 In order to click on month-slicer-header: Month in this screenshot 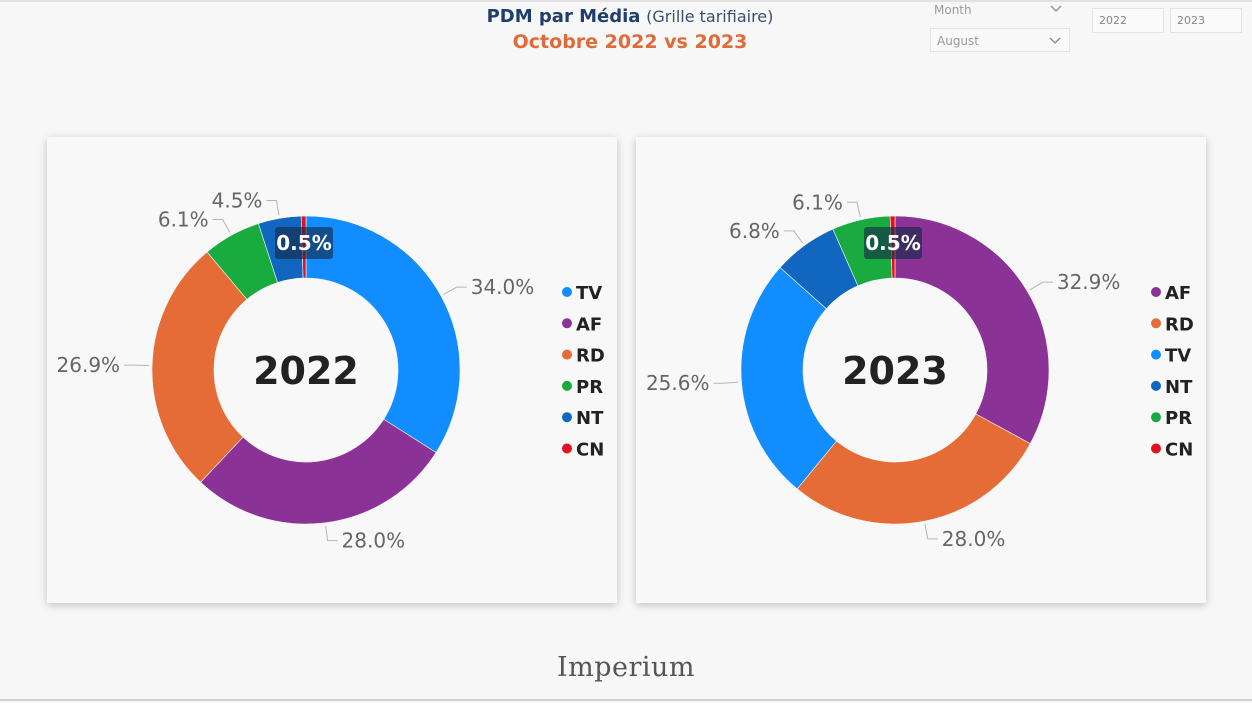, I will do `click(1000, 11)`.